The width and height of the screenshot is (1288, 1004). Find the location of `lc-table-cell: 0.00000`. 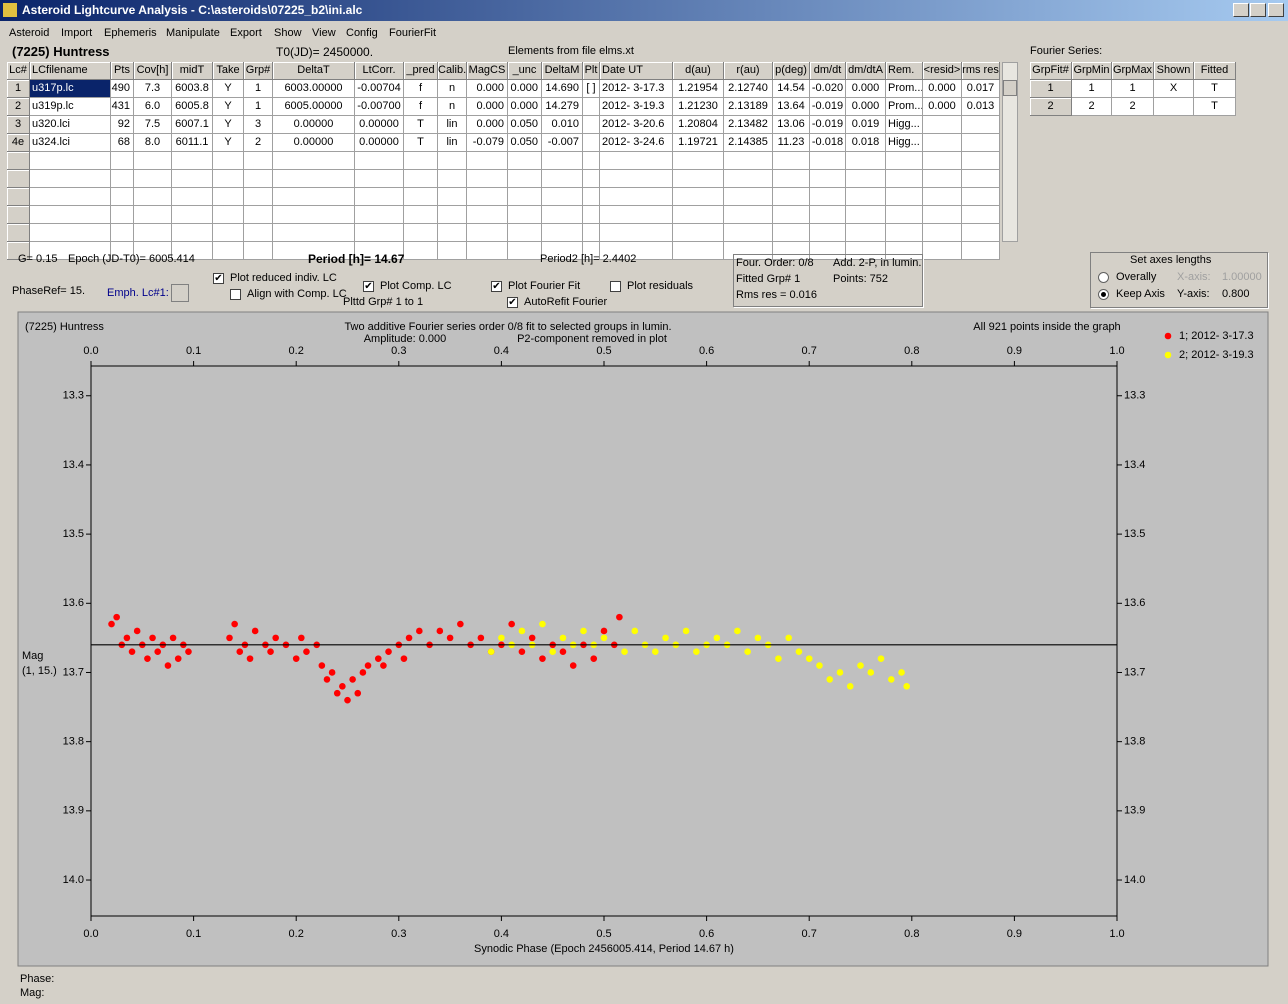

lc-table-cell: 0.00000 is located at coordinates (314, 125).